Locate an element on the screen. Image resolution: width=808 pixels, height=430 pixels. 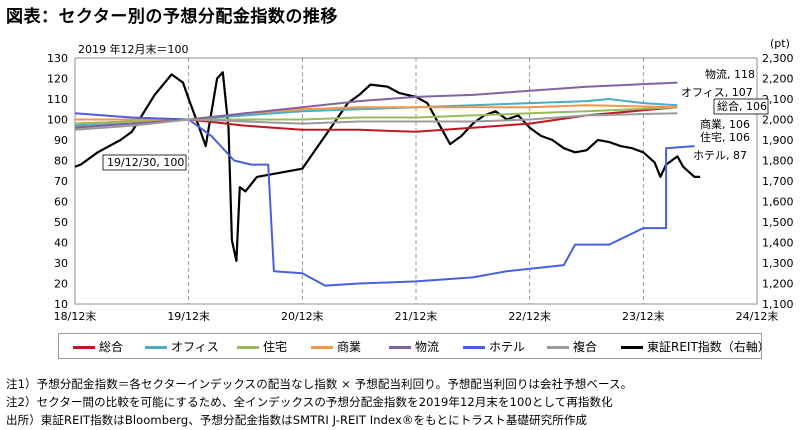
y-right-tick-label: 1,300 is located at coordinates (778, 263).